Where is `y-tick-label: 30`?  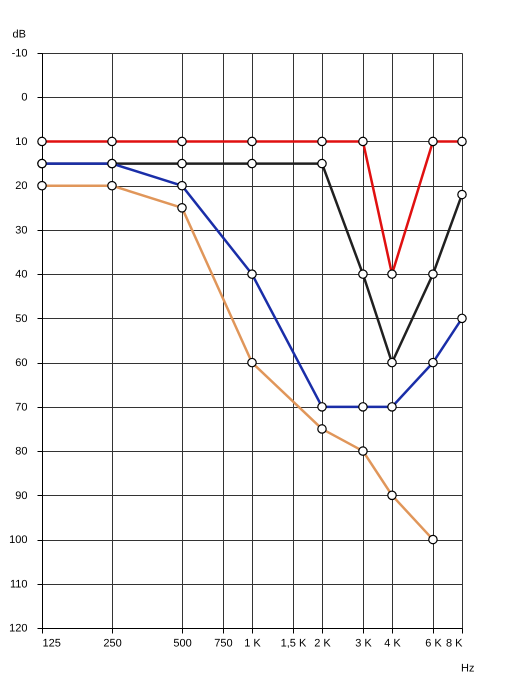 y-tick-label: 30 is located at coordinates (21, 230).